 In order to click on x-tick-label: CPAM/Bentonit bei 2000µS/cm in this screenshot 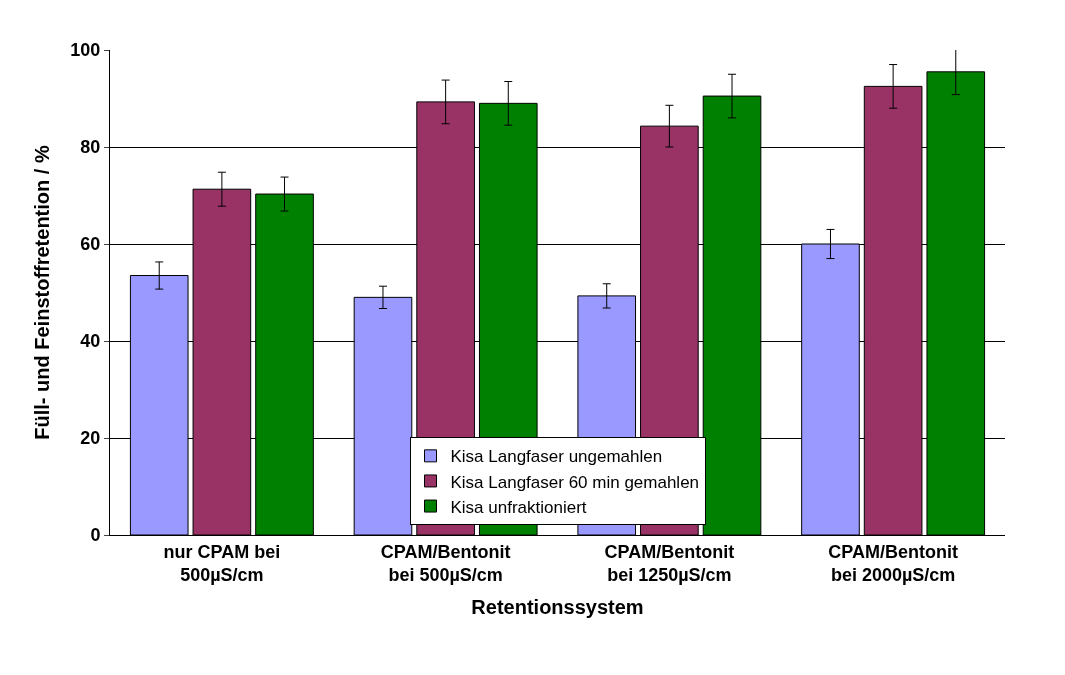, I will do `click(893, 563)`.